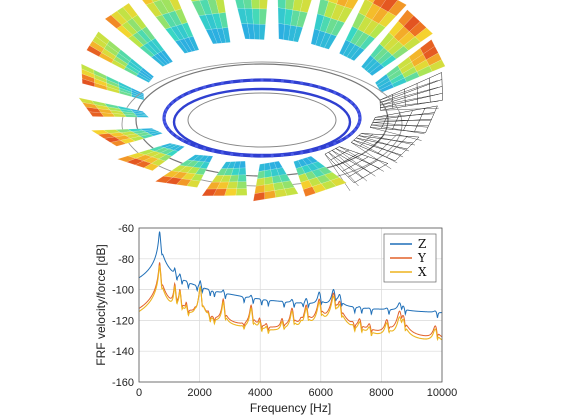 This screenshot has height=419, width=570. Describe the element at coordinates (123, 383) in the screenshot. I see `y-tick-label: -160` at that location.